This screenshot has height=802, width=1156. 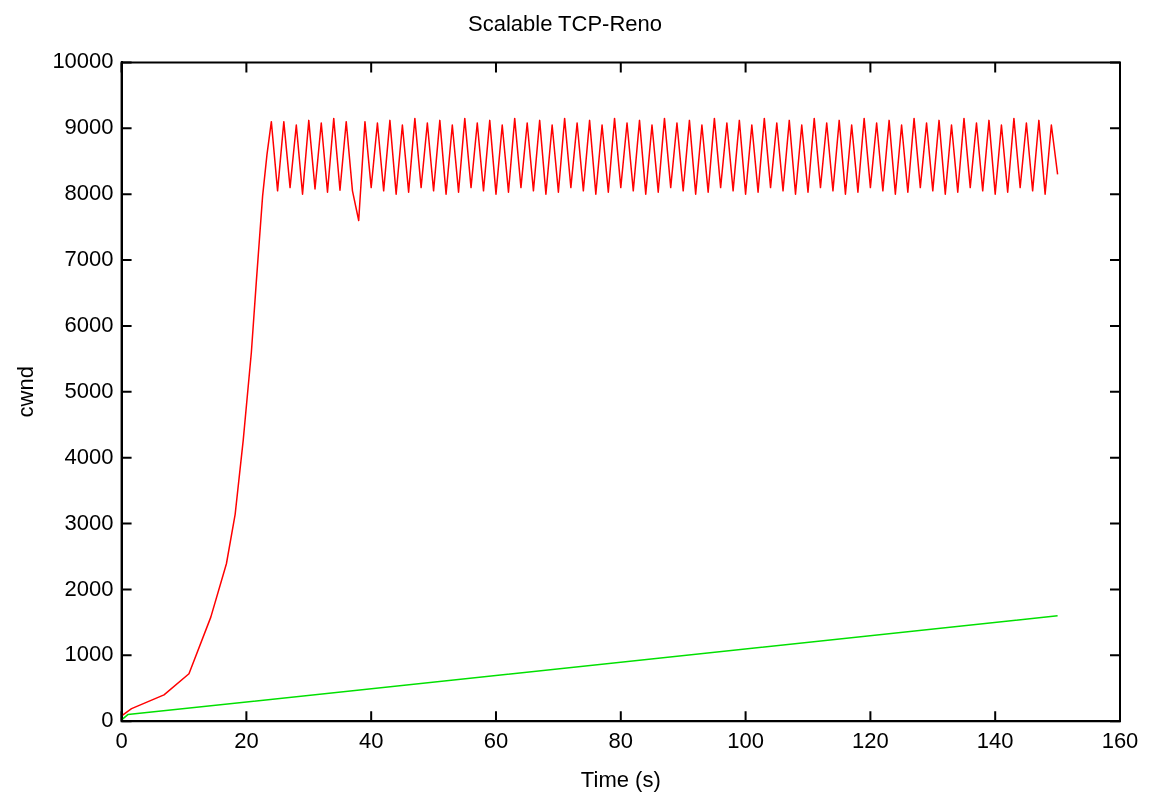 What do you see at coordinates (371, 741) in the screenshot?
I see `x-tick-label: 40` at bounding box center [371, 741].